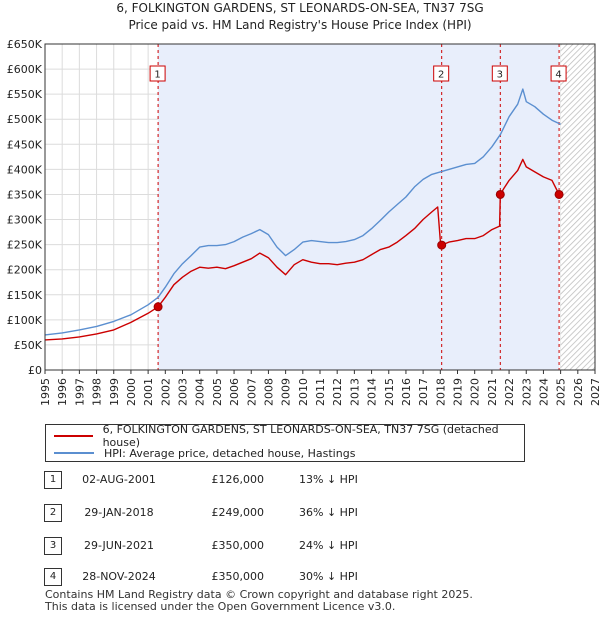  What do you see at coordinates (25, 295) in the screenshot?
I see `y-tick-label: £150K` at bounding box center [25, 295].